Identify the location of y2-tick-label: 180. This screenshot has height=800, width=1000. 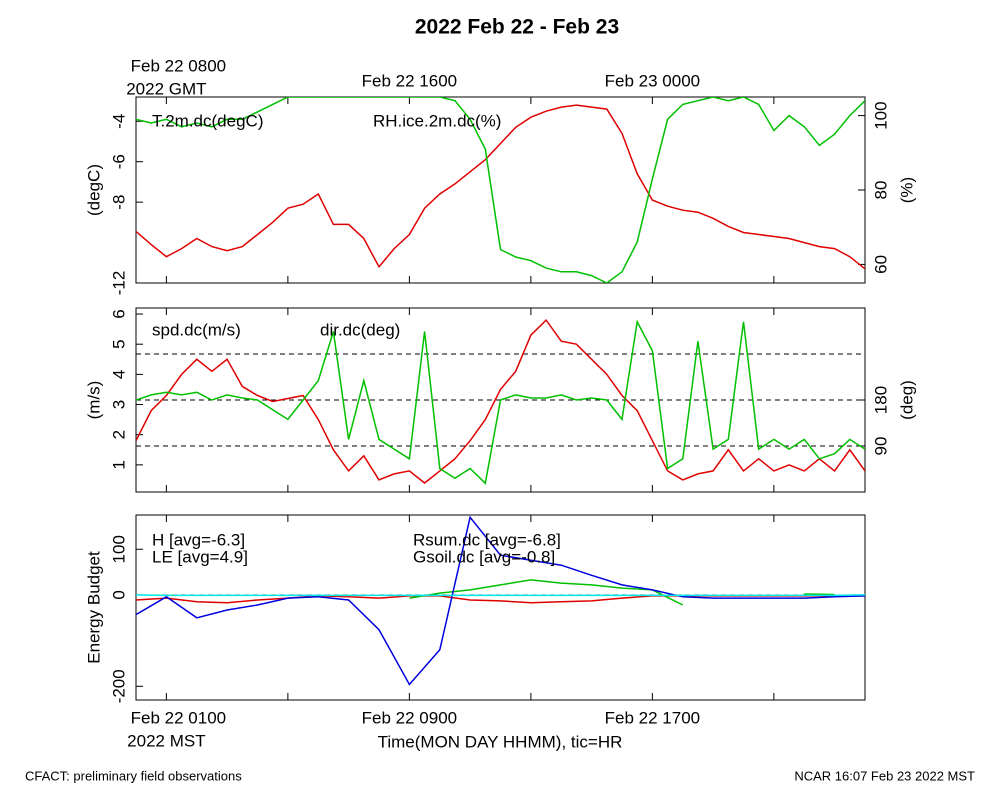
(880, 400).